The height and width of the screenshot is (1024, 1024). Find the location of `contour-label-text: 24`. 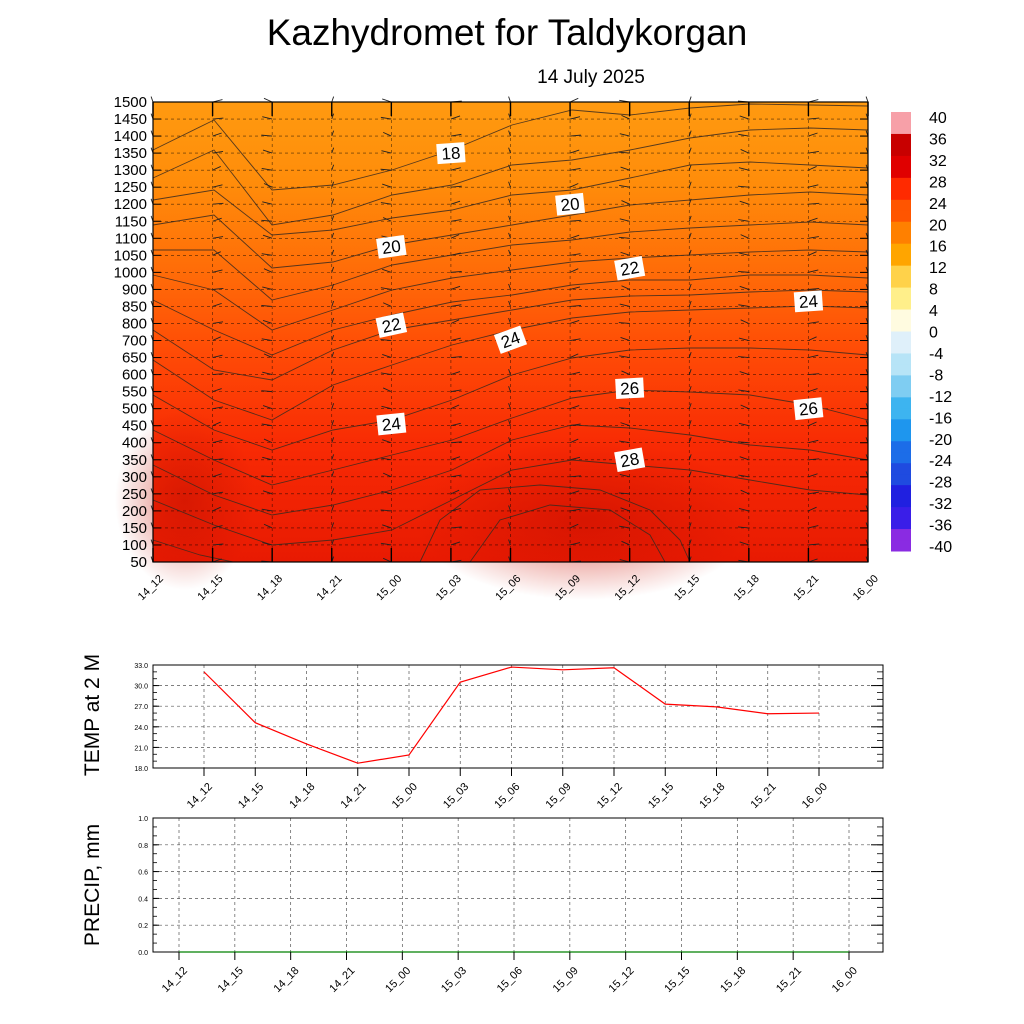

contour-label-text: 24 is located at coordinates (391, 424).